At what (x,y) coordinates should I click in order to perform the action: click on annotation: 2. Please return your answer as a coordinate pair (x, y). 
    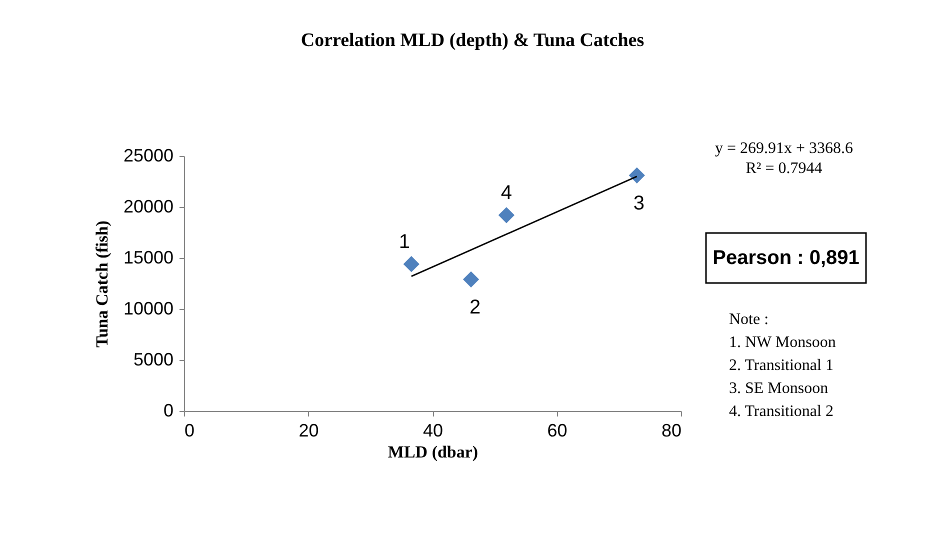
    Looking at the image, I should click on (475, 307).